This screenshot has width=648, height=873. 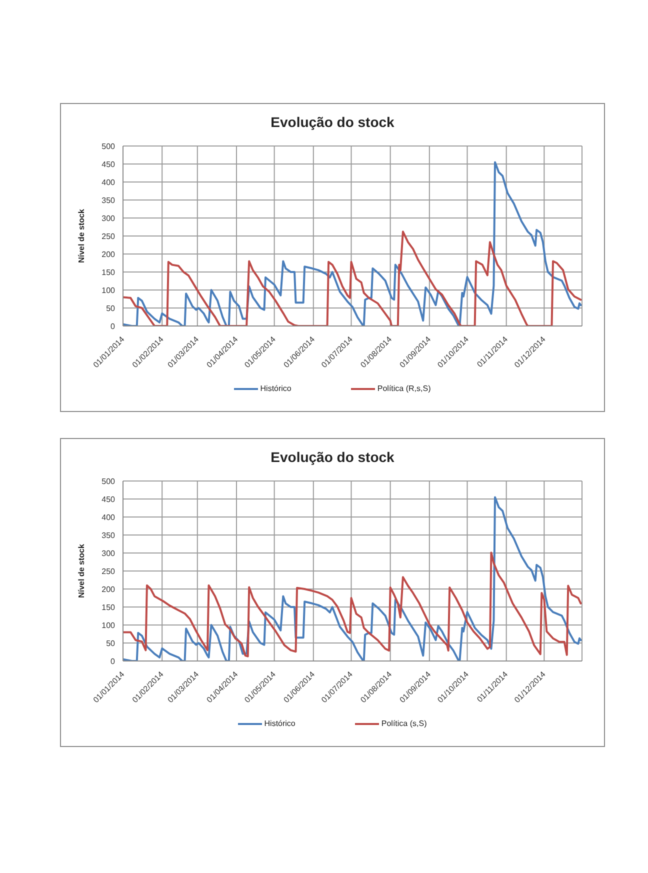 What do you see at coordinates (403, 388) in the screenshot?
I see `legend-label: Política (R,s,S)` at bounding box center [403, 388].